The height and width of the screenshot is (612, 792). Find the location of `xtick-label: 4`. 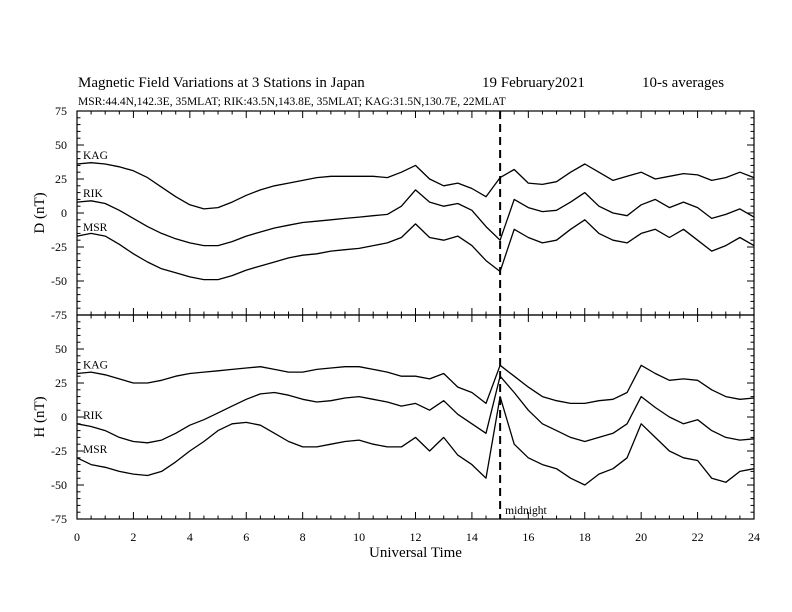

xtick-label: 4 is located at coordinates (190, 537).